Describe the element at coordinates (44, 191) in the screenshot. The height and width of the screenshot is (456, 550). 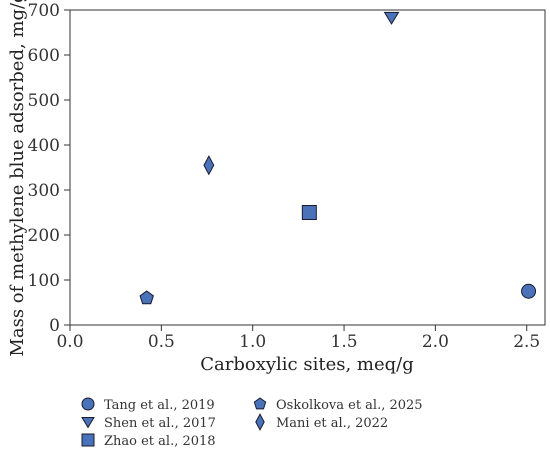
I see `y-tick-label: 300` at that location.